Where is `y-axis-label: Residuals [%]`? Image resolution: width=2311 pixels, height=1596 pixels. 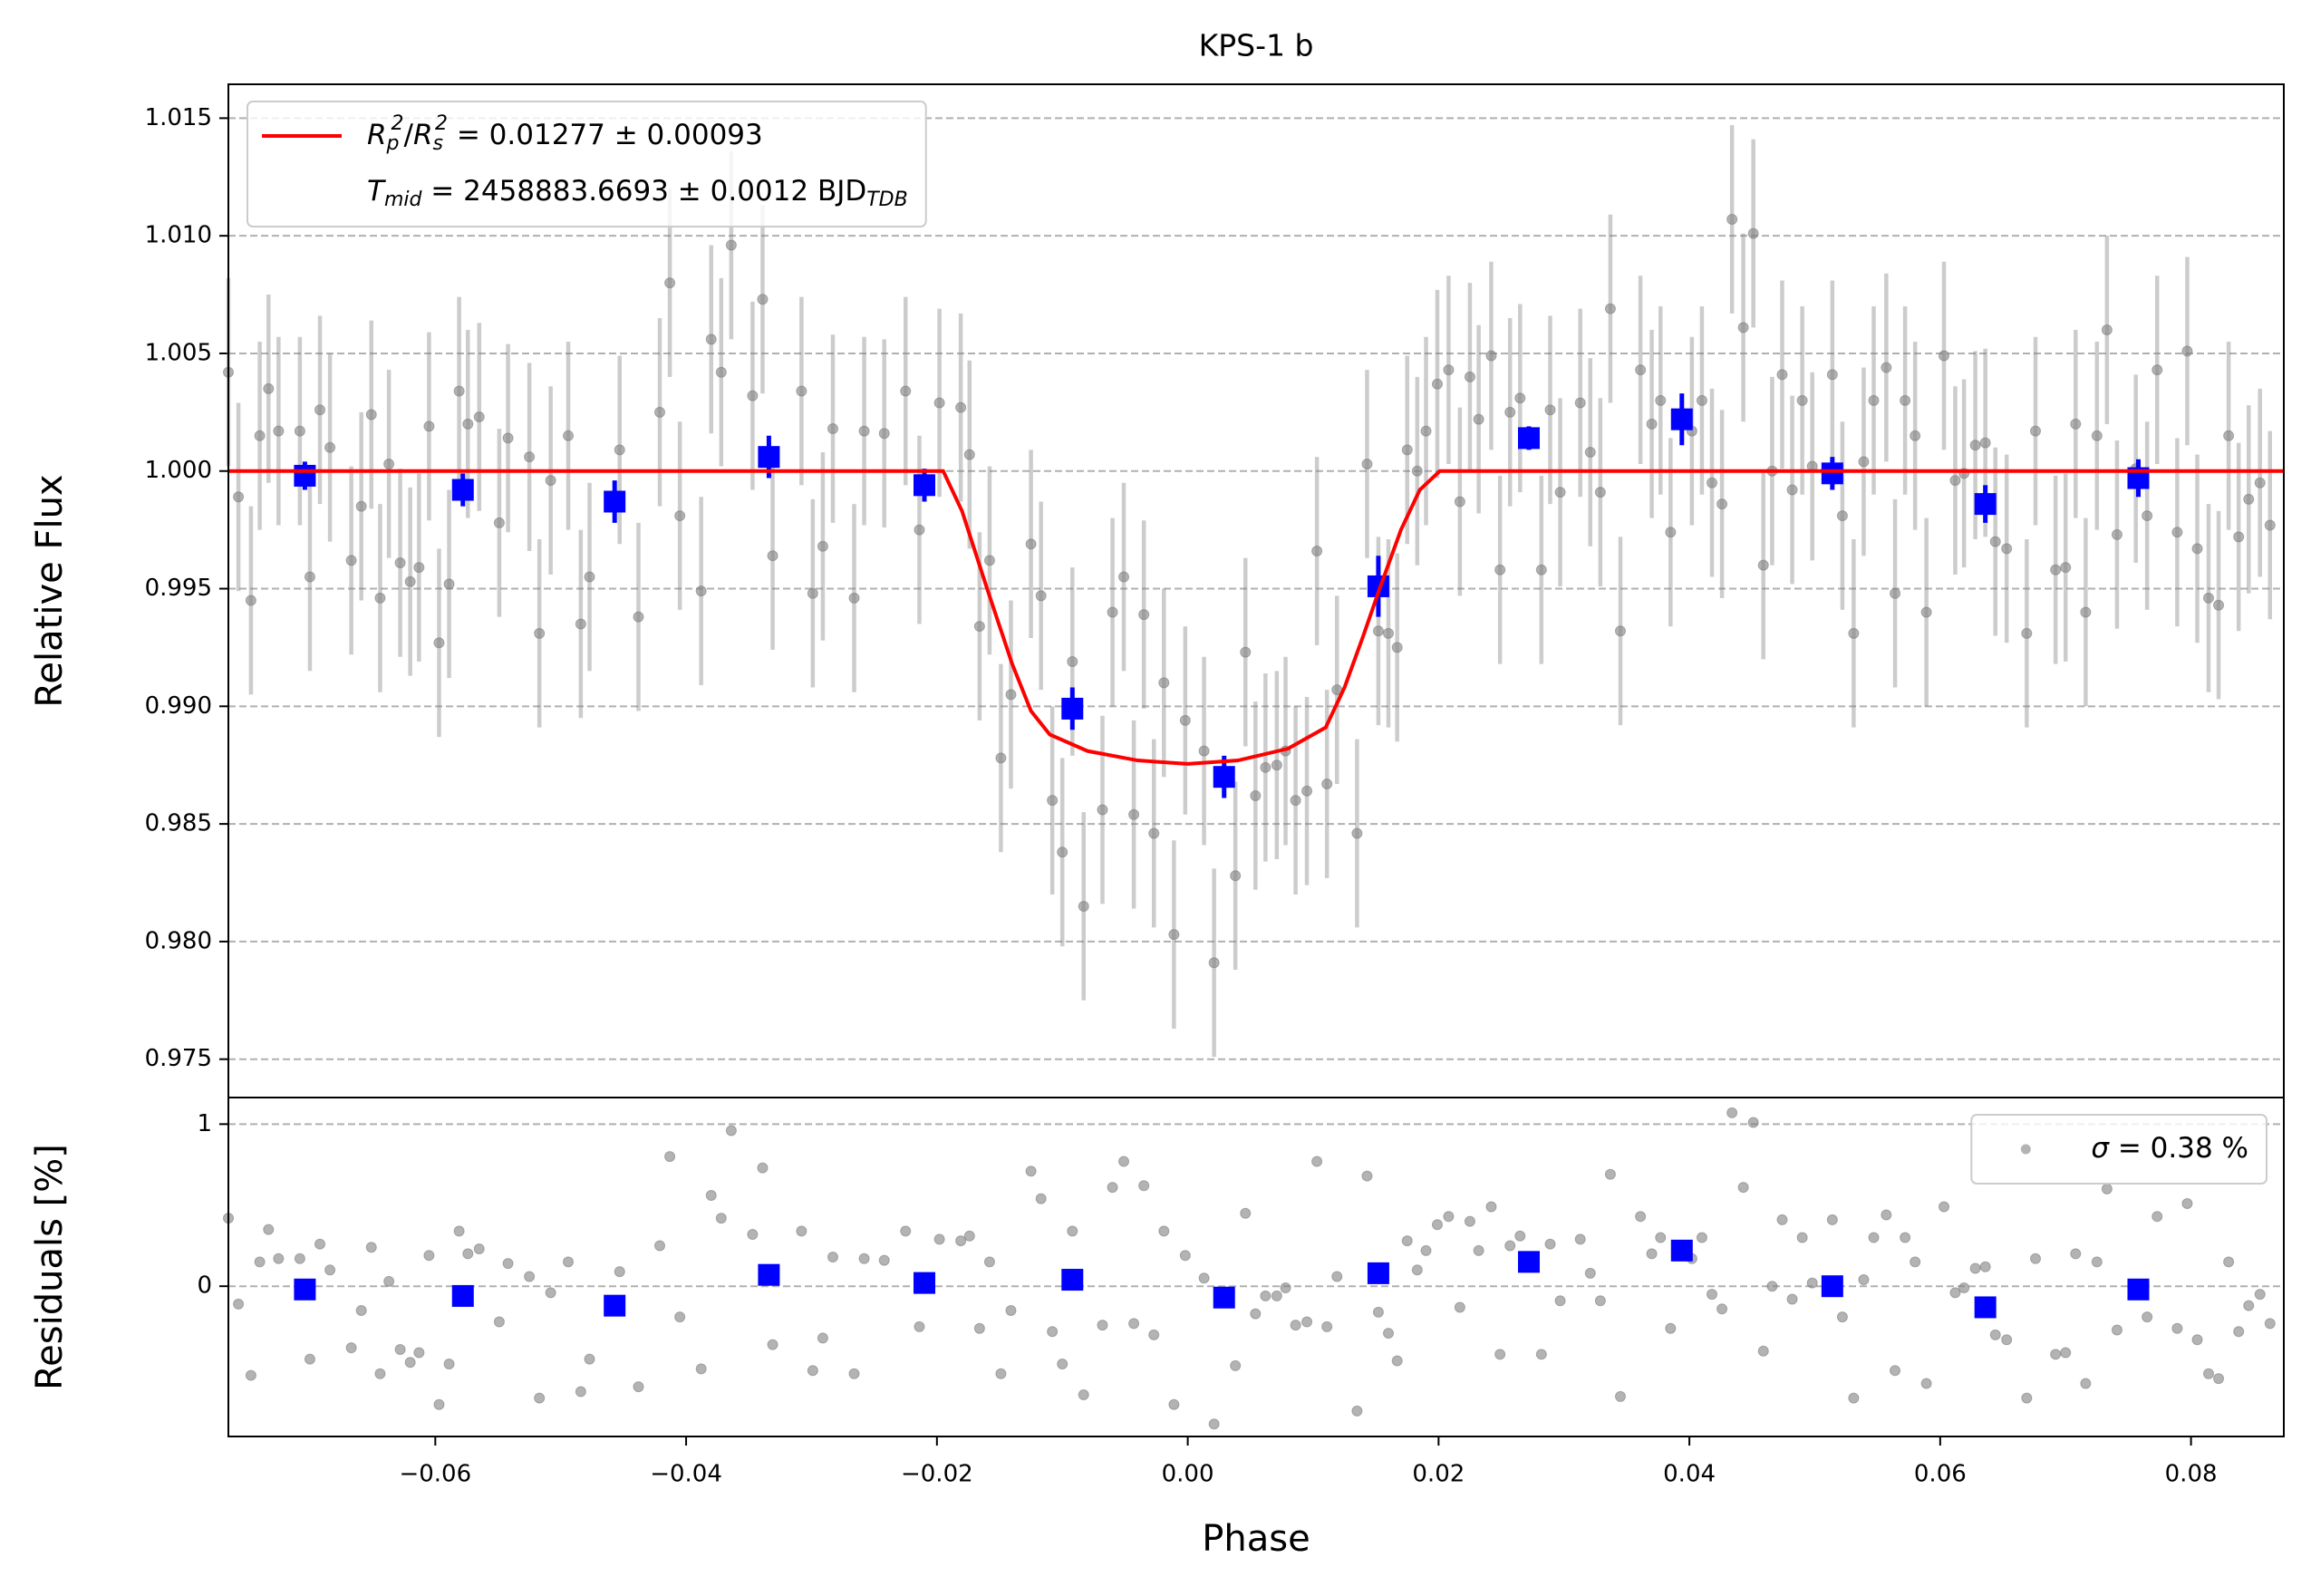
y-axis-label: Residuals [%] is located at coordinates (50, 1267).